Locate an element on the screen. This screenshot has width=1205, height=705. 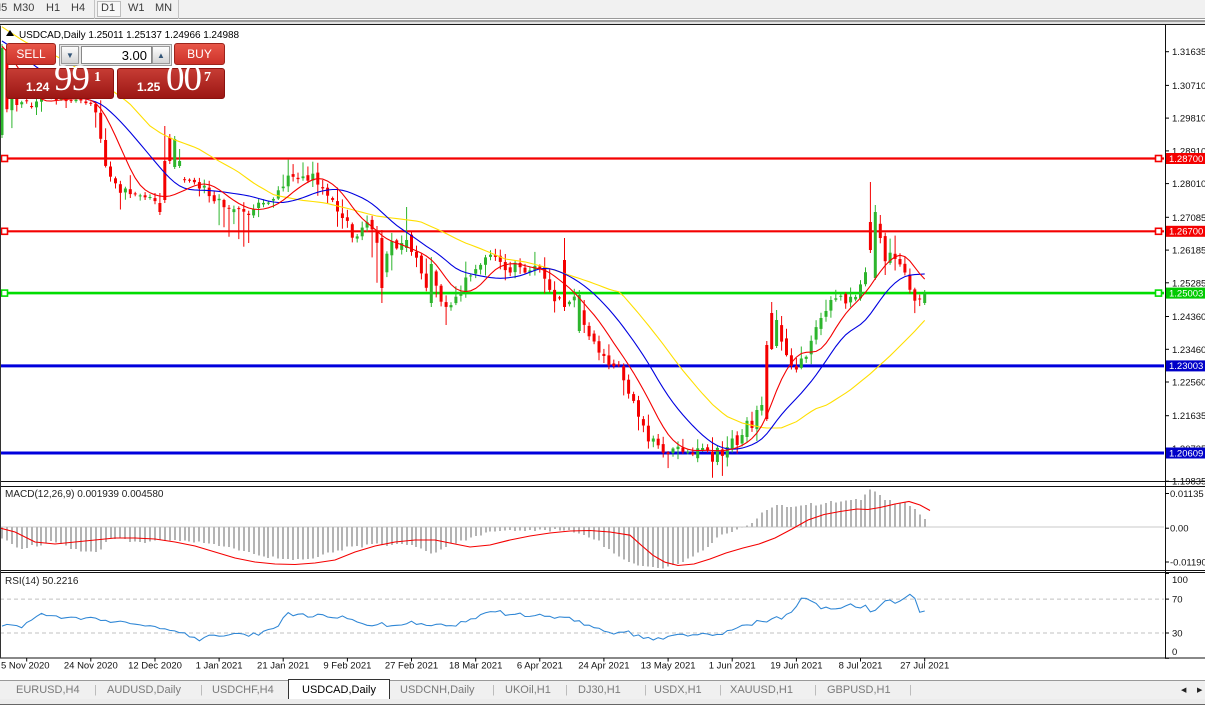
svg-text: 12 Dec 2020 is located at coordinates (155, 666).